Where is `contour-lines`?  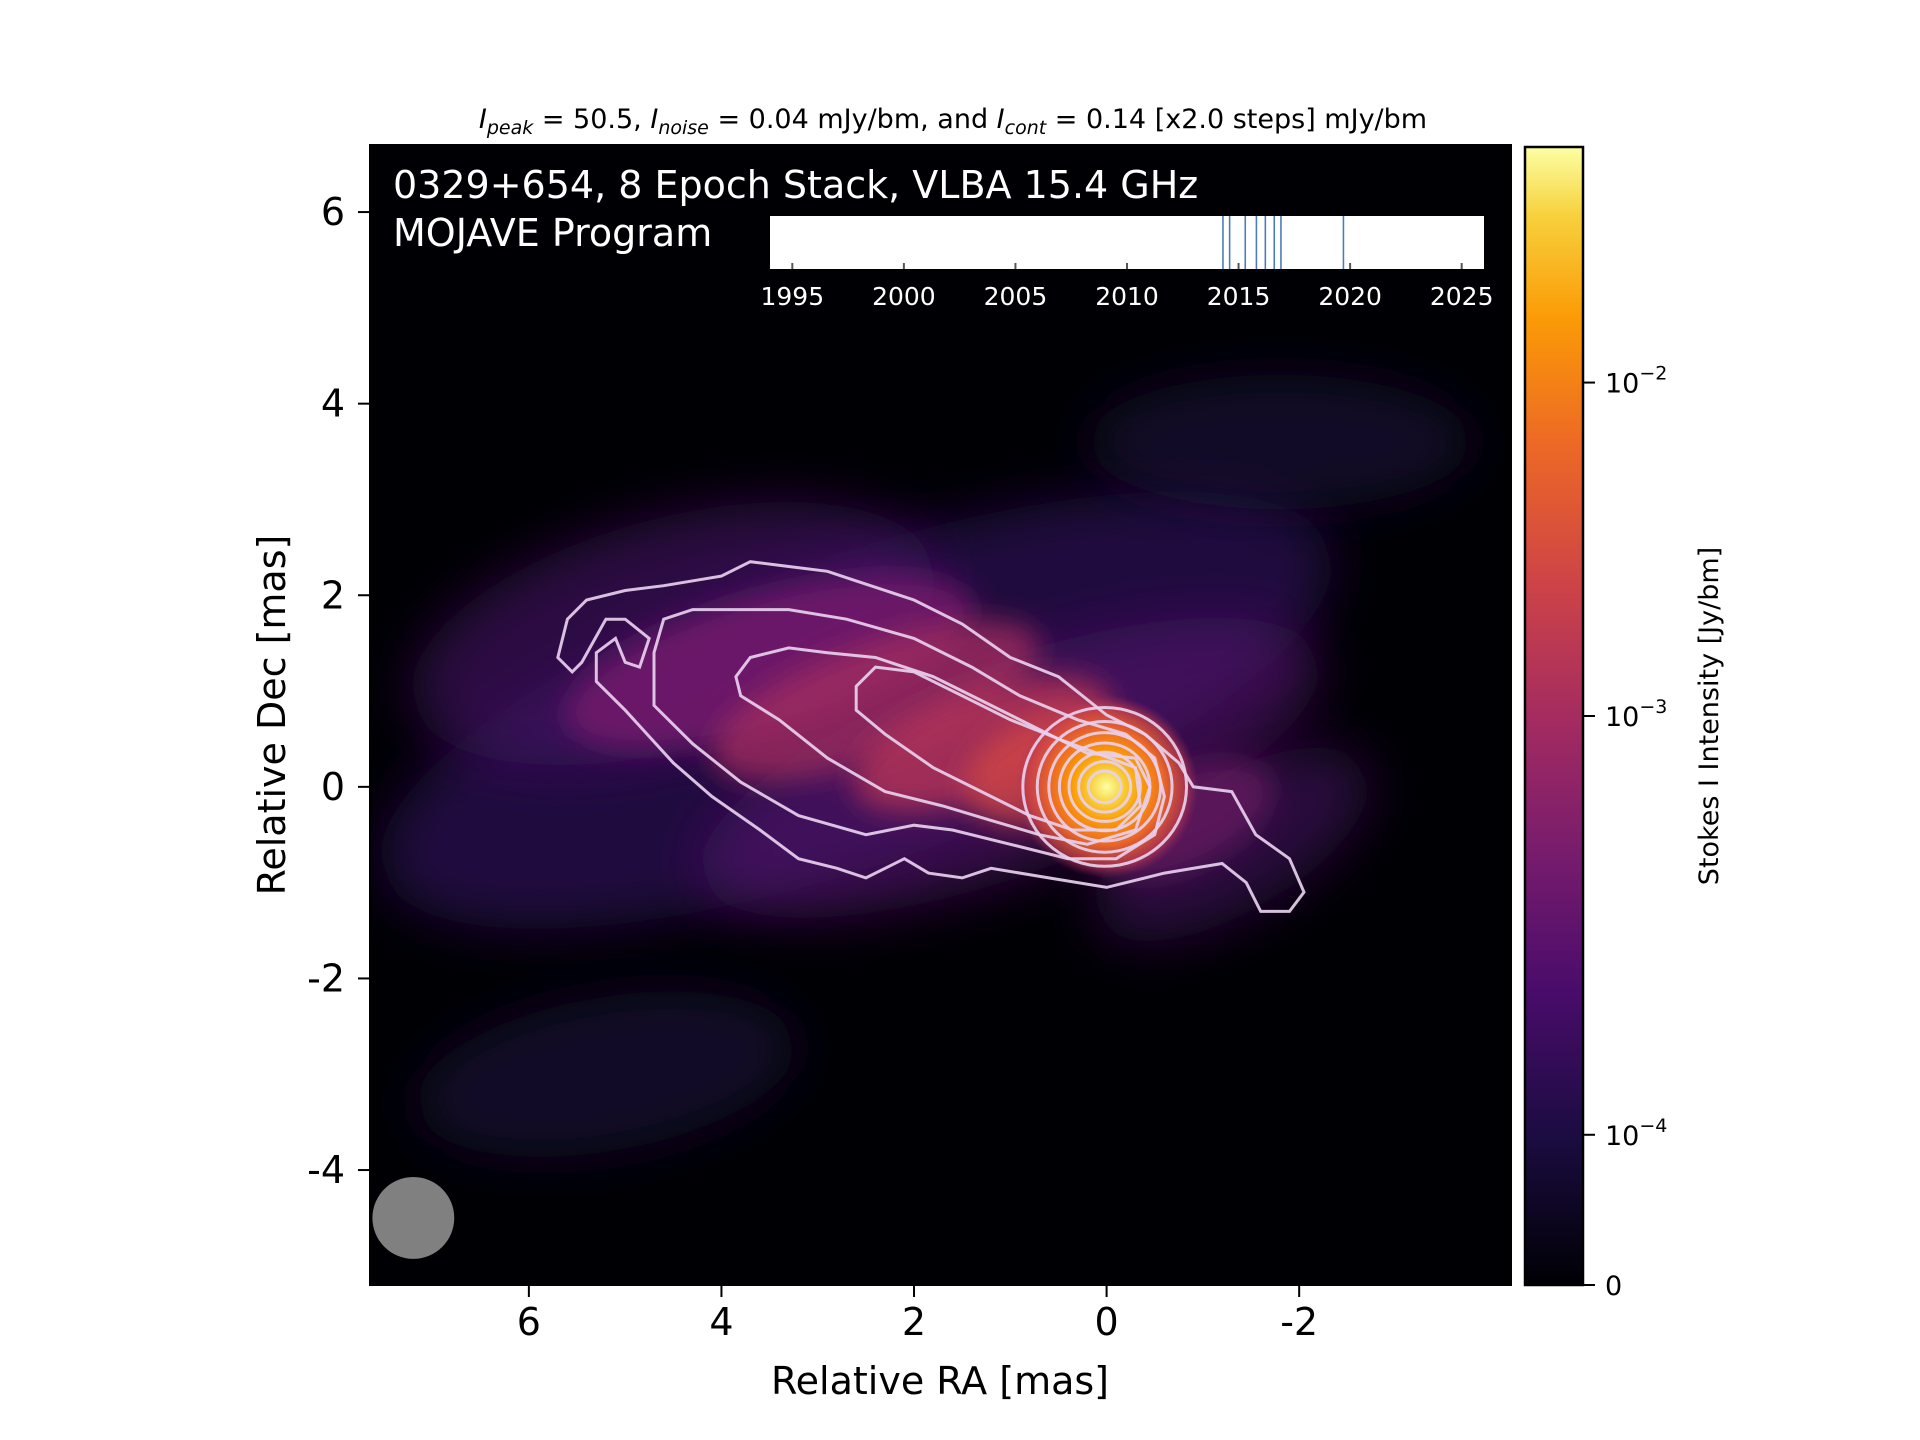
contour-lines is located at coordinates (931, 736).